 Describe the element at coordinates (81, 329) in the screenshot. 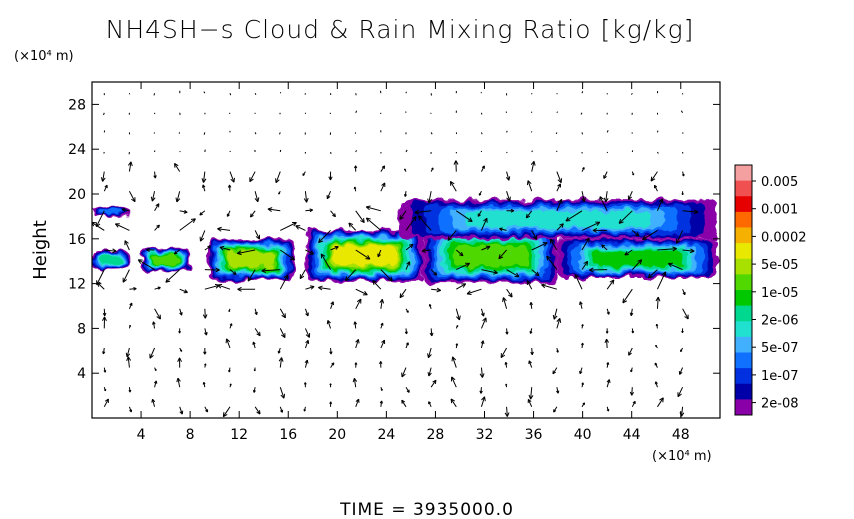

I see `y-tick-label: 8` at that location.